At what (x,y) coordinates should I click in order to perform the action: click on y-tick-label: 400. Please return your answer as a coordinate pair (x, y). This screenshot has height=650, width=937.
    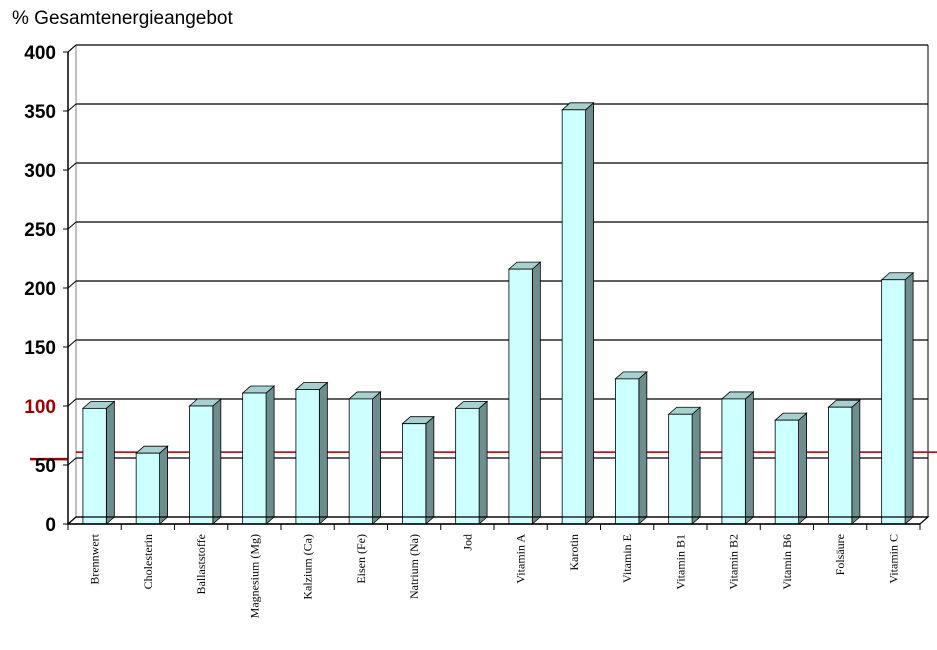
    Looking at the image, I should click on (40, 53).